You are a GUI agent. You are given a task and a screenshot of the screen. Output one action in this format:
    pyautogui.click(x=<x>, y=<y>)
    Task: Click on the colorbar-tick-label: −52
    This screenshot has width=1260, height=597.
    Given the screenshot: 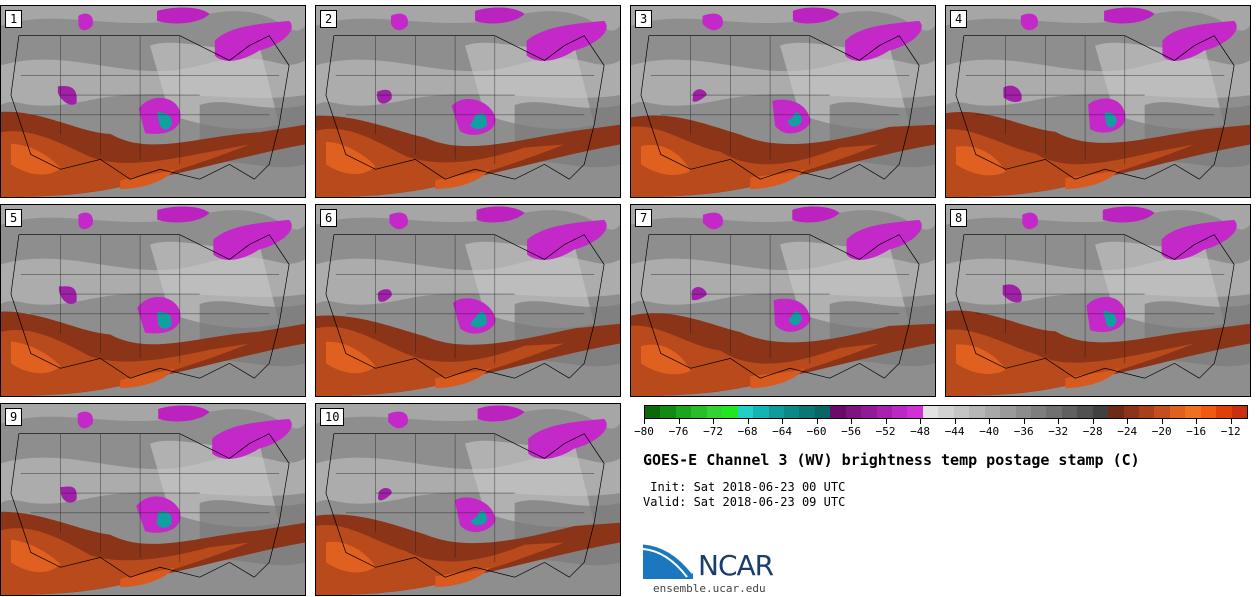 What is the action you would take?
    pyautogui.click(x=885, y=431)
    